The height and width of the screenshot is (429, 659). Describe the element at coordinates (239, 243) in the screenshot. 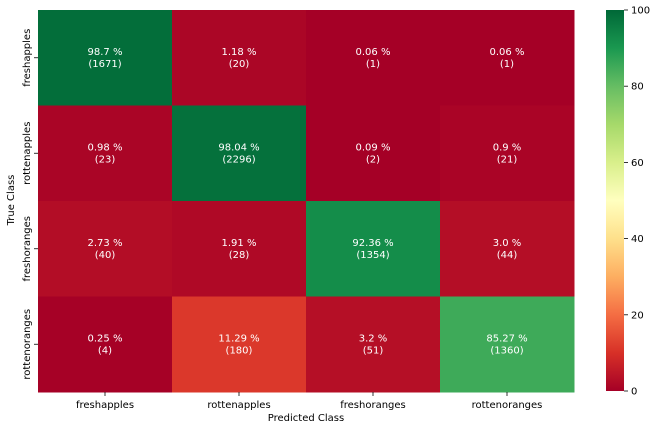

I see `cell-percent-label: 1.91 %` at that location.